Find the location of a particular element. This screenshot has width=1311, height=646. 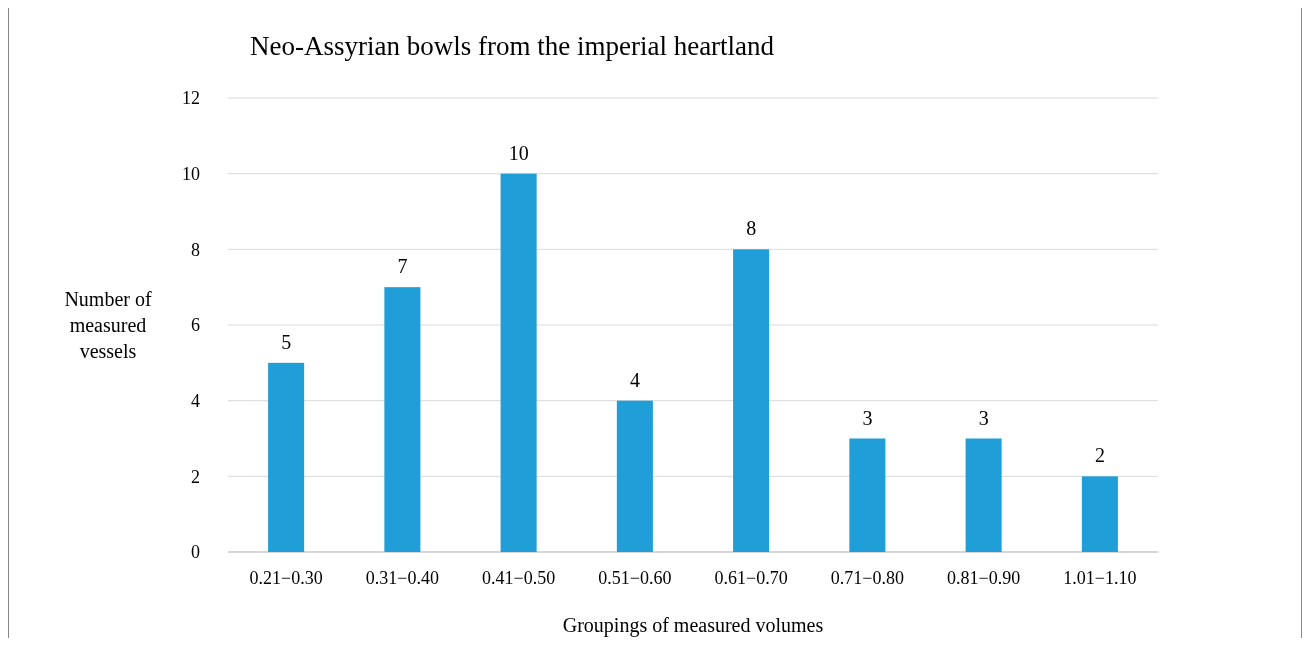

y-tick-label: 4 is located at coordinates (195, 400).